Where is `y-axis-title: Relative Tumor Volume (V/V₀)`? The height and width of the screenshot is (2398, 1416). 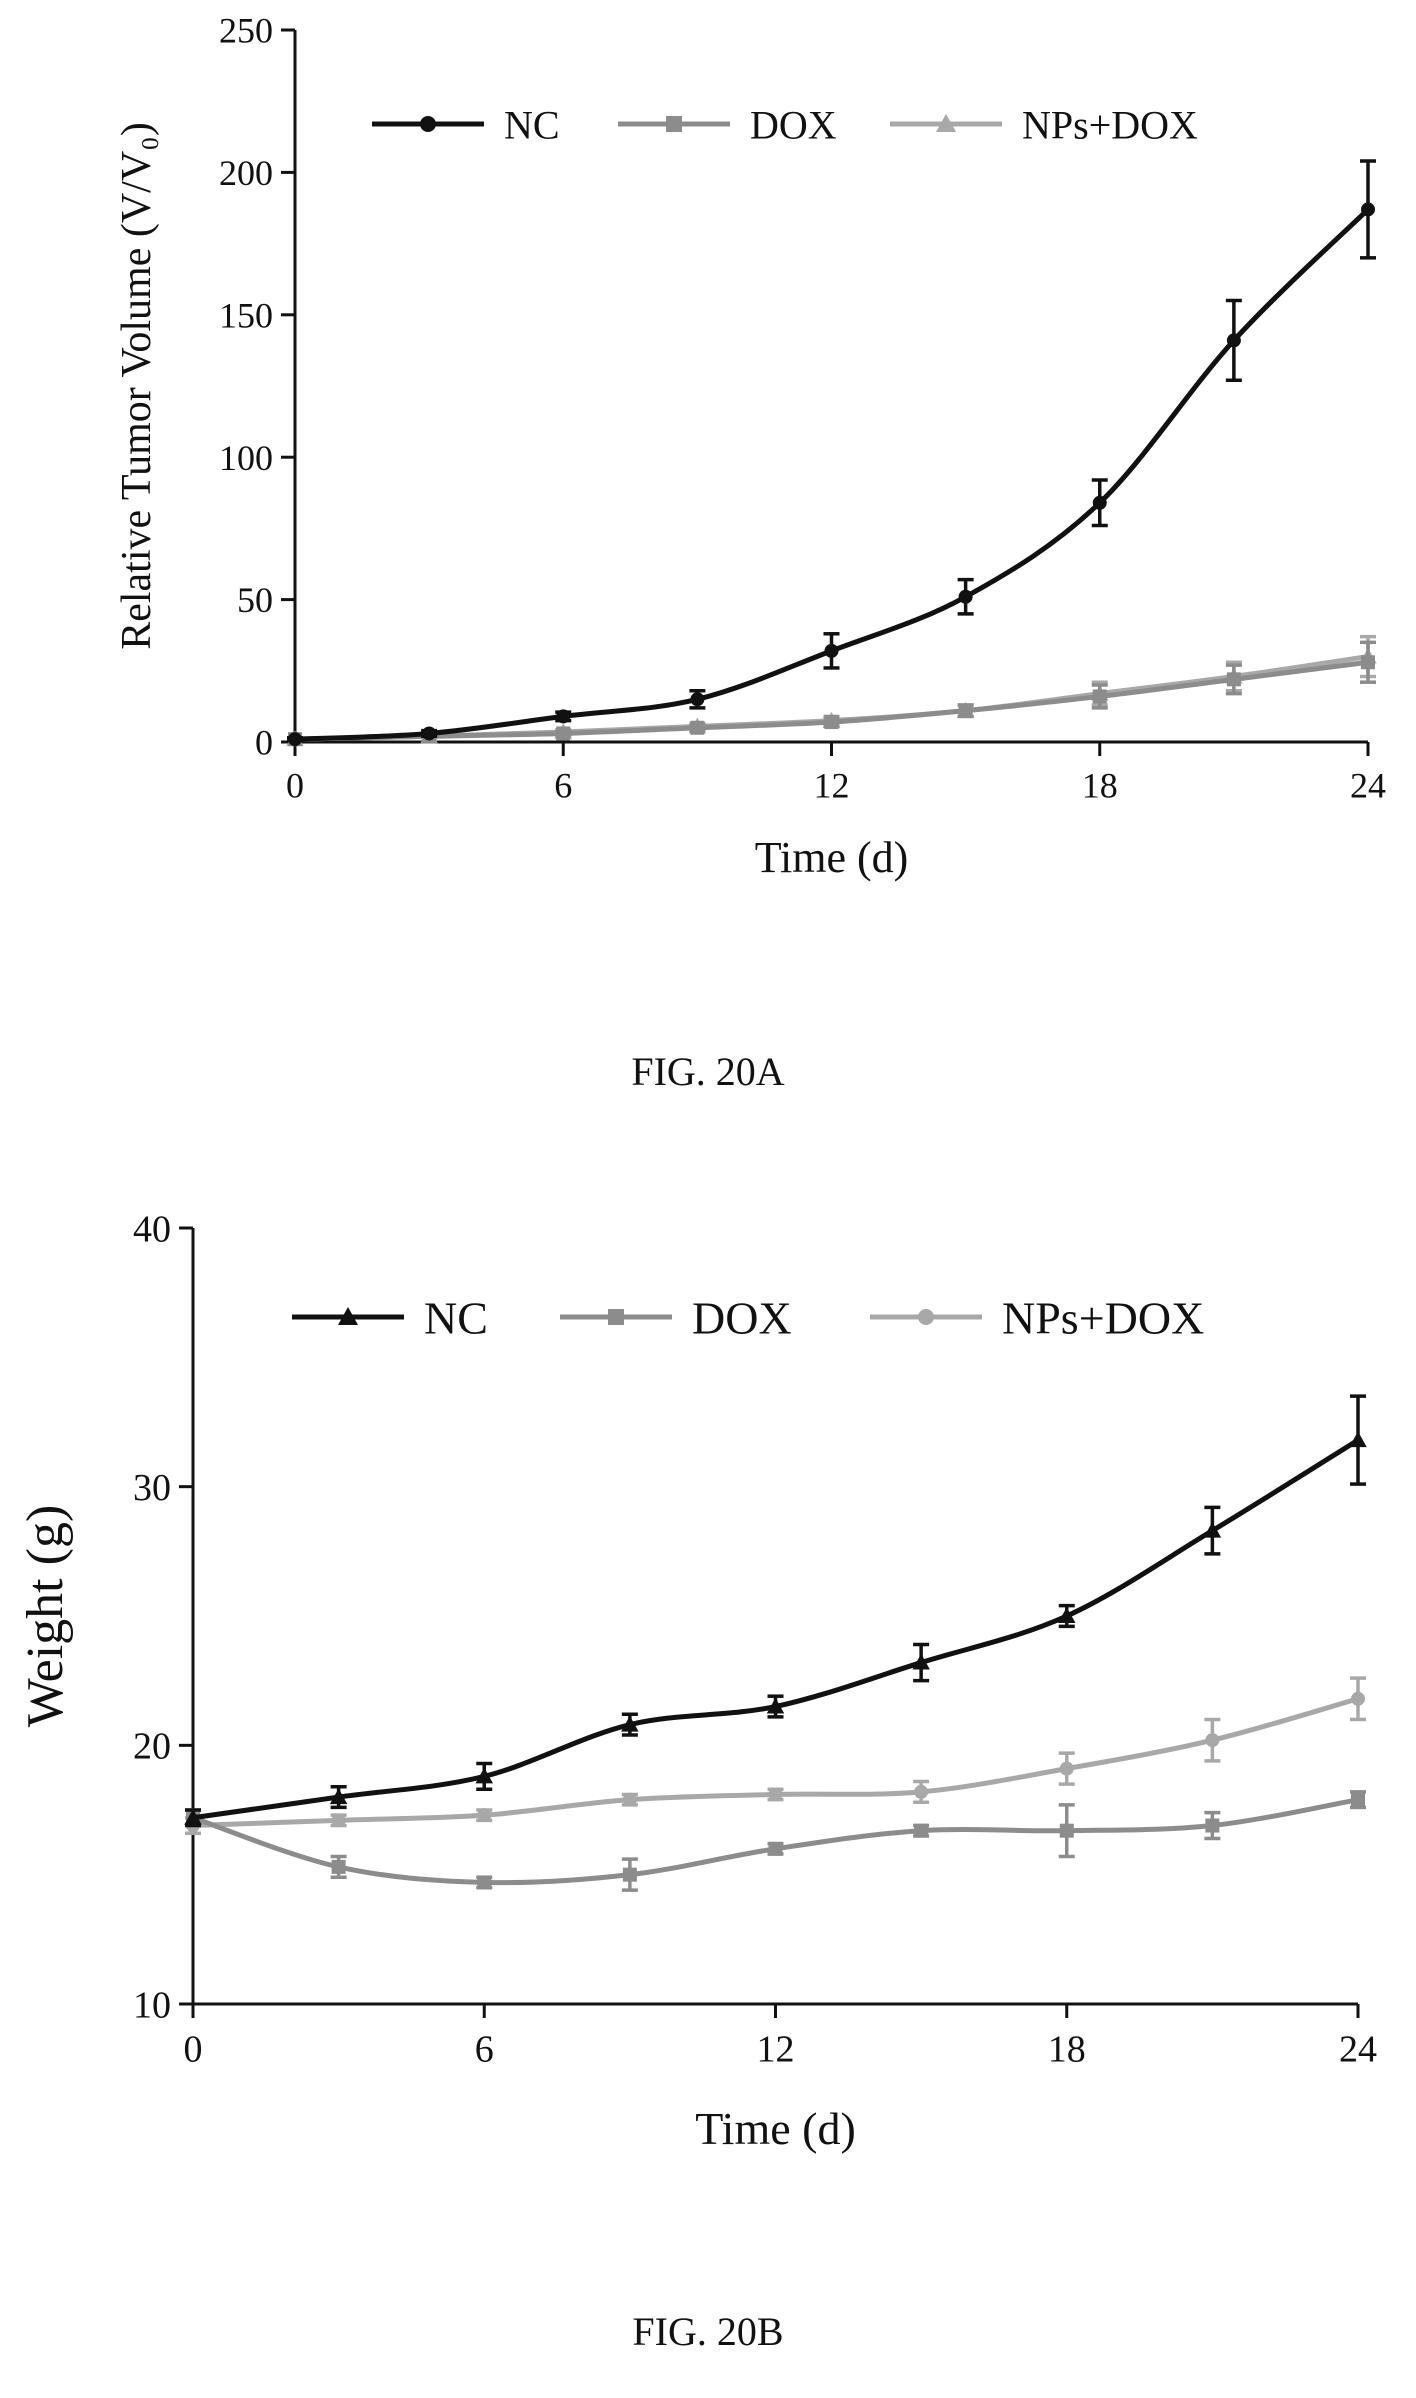
y-axis-title: Relative Tumor Volume (V/V₀) is located at coordinates (137, 386).